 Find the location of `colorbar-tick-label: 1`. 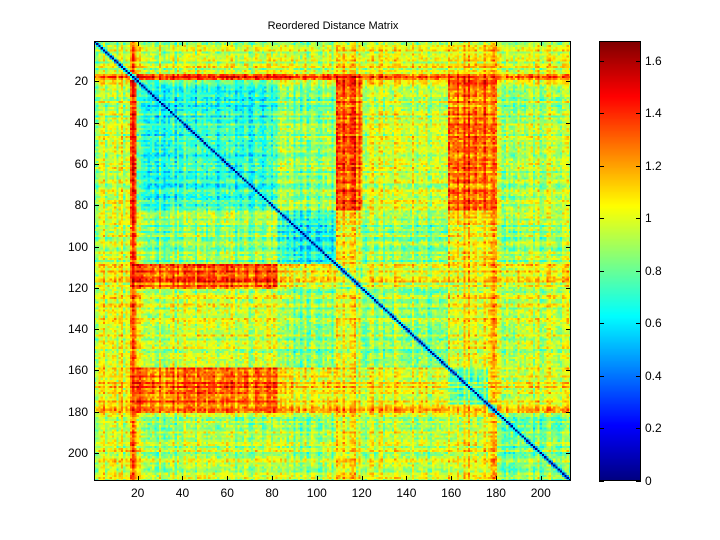

colorbar-tick-label: 1 is located at coordinates (648, 218).